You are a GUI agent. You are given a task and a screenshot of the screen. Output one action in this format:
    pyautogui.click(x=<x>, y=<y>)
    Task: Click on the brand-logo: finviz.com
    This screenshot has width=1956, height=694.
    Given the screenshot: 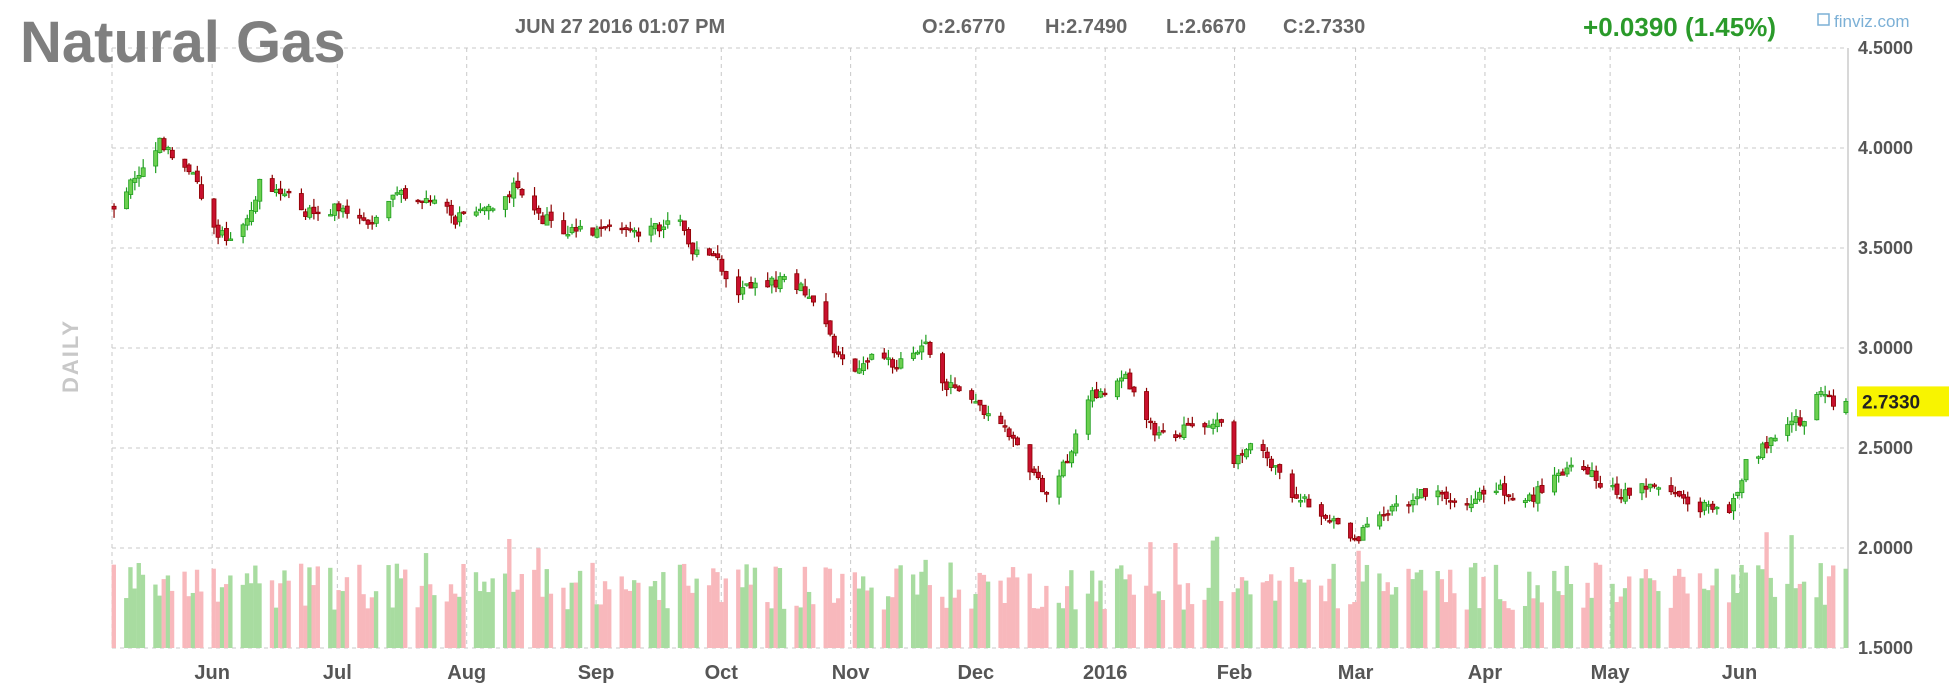 What is the action you would take?
    pyautogui.click(x=1863, y=21)
    